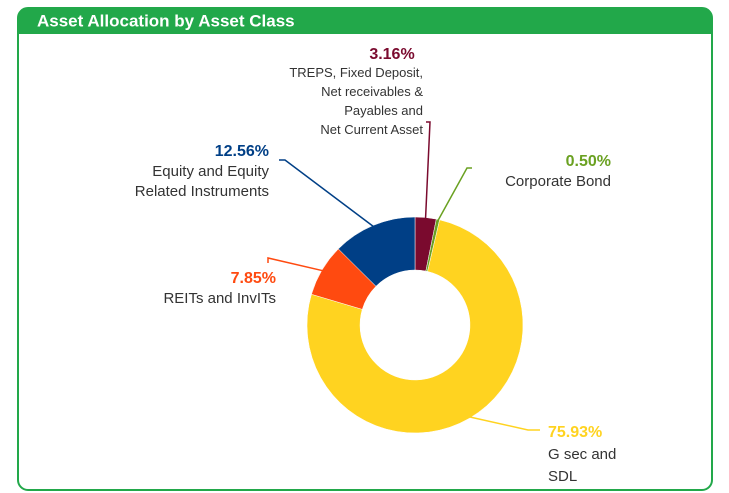  I want to click on category-line: Related Instruments, so click(202, 191).